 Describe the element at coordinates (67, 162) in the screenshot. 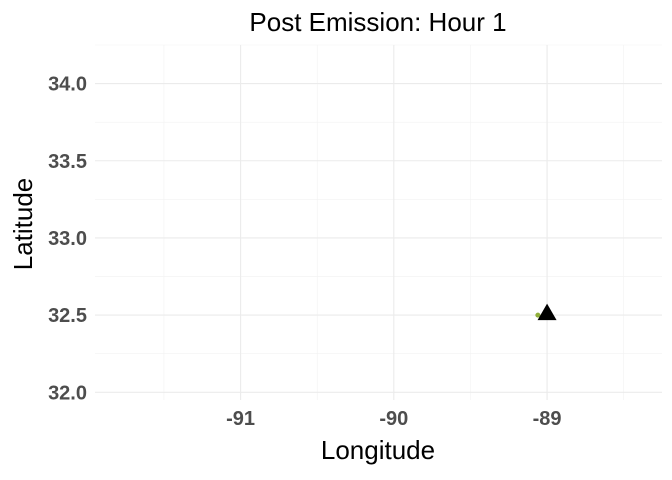

I see `y-tick-label: 33.5` at that location.